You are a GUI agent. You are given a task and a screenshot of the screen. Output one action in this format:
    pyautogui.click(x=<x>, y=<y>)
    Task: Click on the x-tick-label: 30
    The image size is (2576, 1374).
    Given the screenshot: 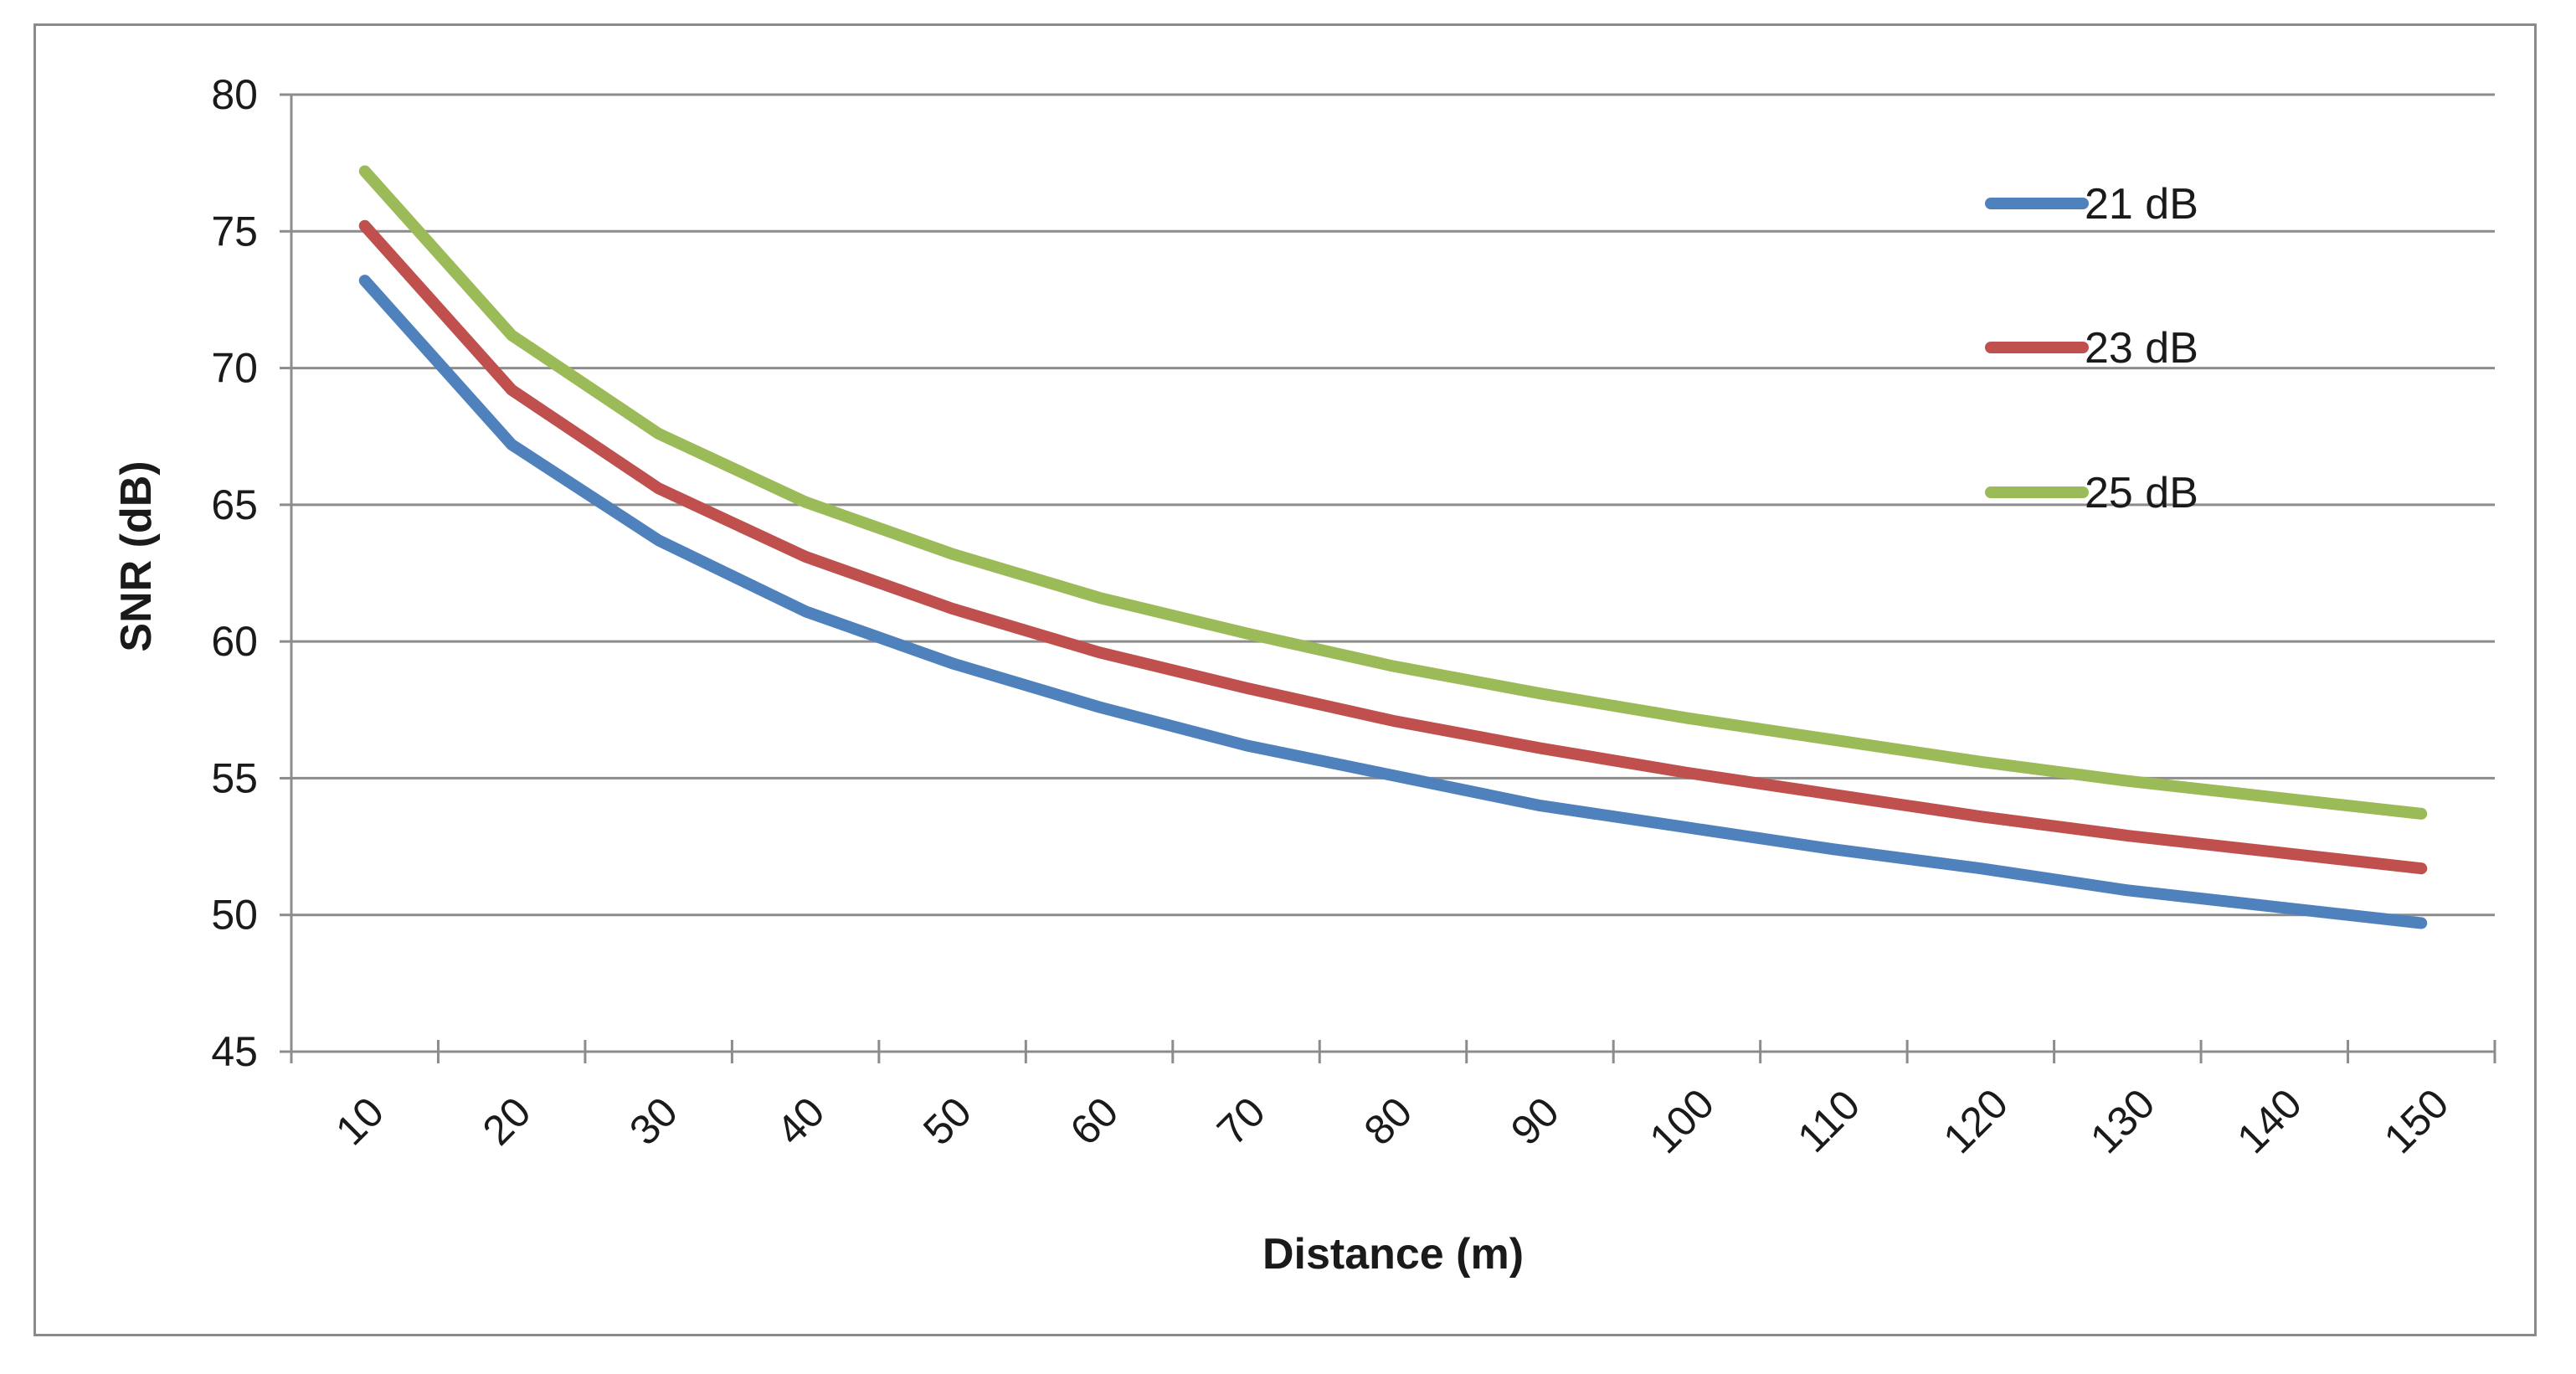 What is the action you would take?
    pyautogui.click(x=653, y=1121)
    